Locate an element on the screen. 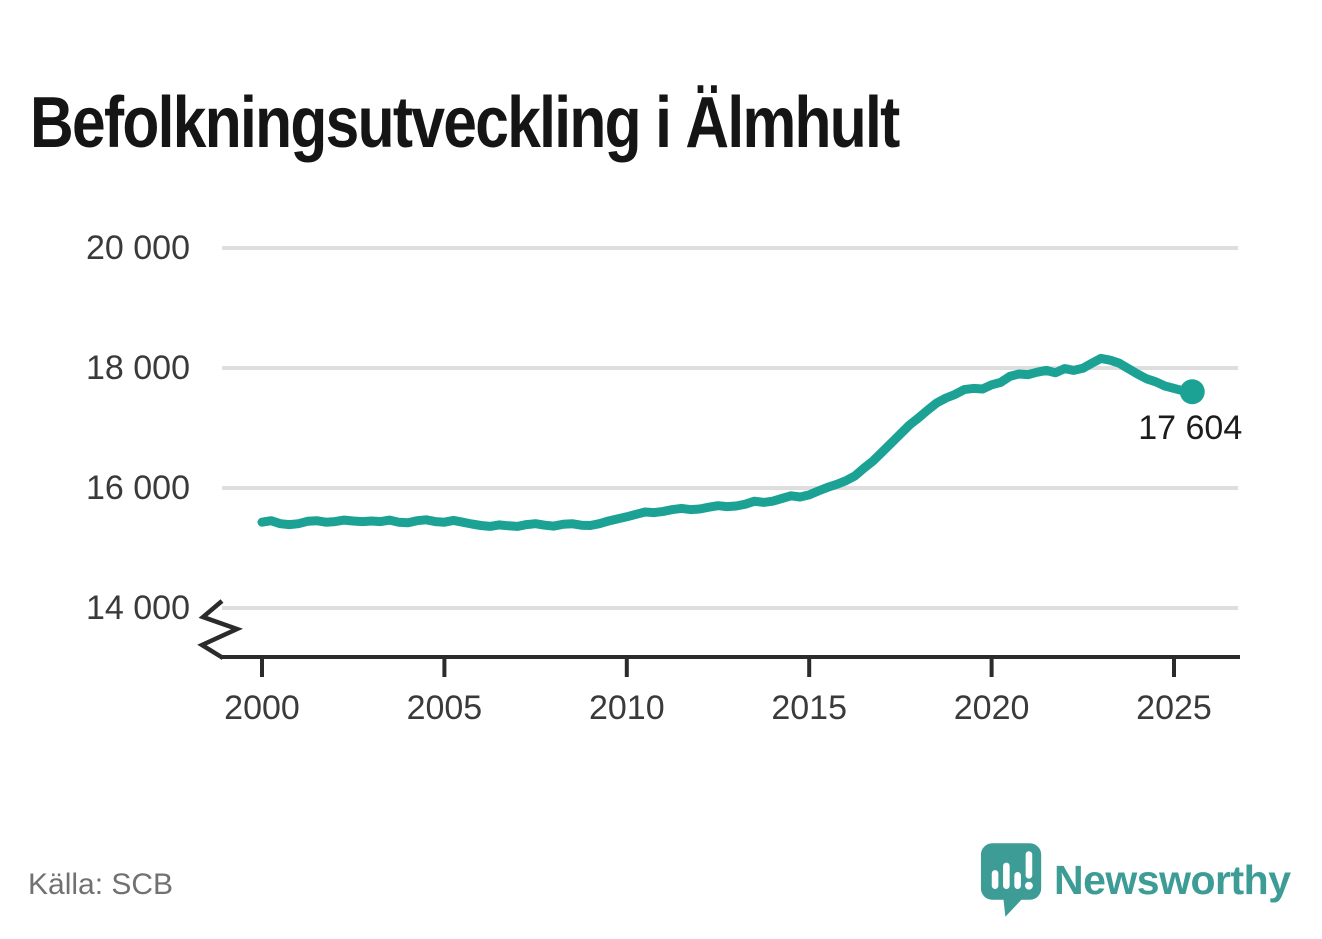  x-tick-label: 2020 is located at coordinates (991, 708).